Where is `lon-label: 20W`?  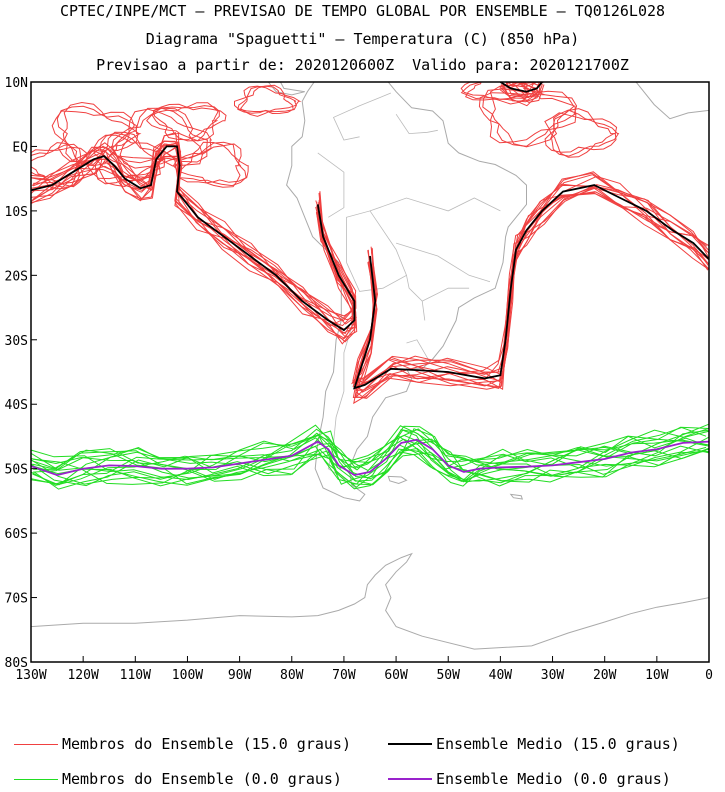
lon-label: 20W is located at coordinates (605, 675).